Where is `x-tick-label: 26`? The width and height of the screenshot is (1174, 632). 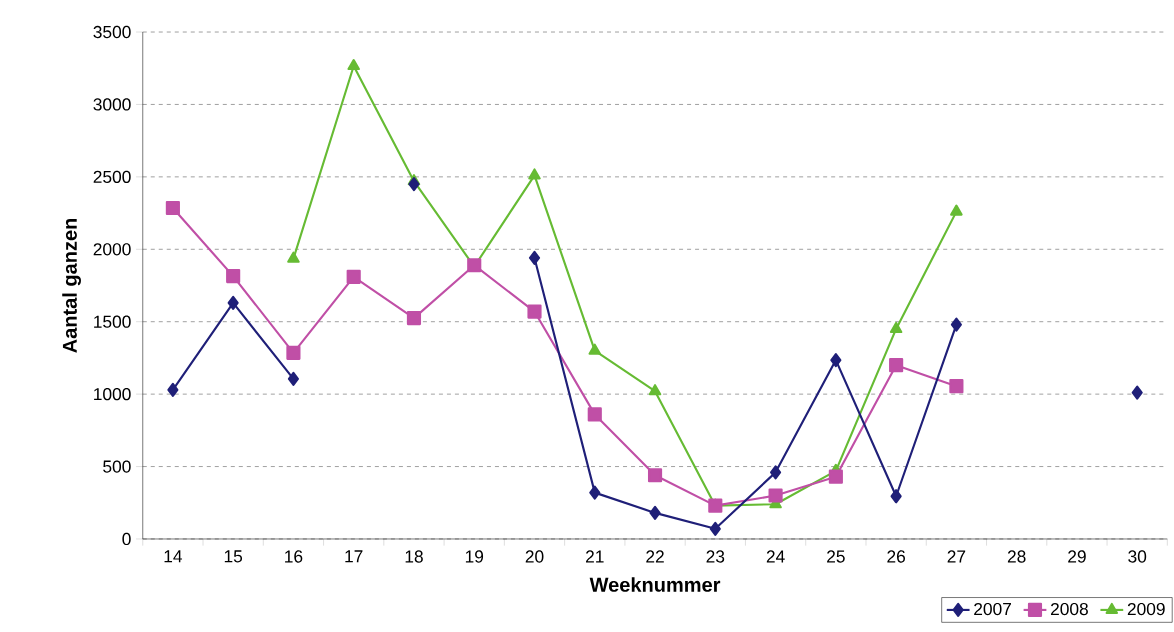 x-tick-label: 26 is located at coordinates (896, 556).